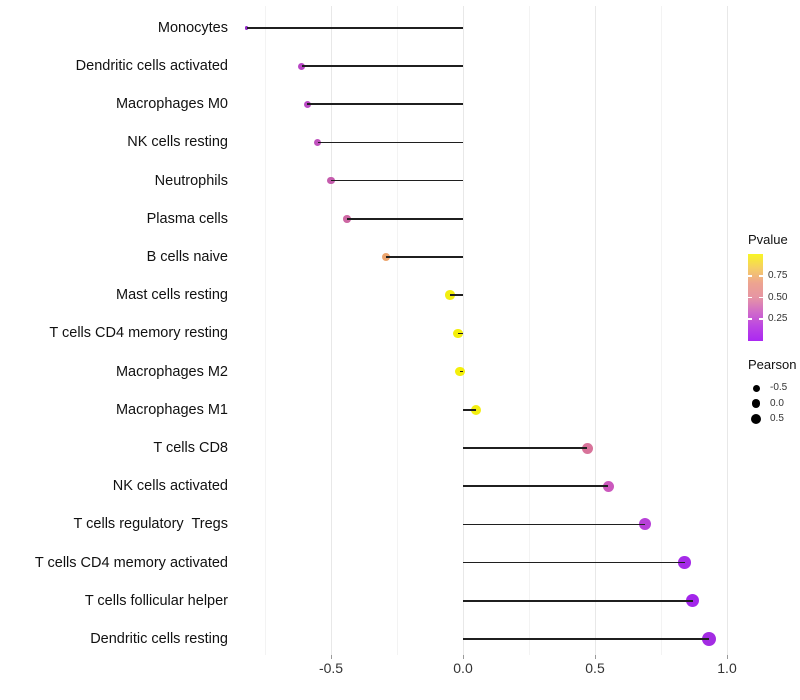 This screenshot has width=800, height=700. What do you see at coordinates (171, 409) in the screenshot?
I see `category-label: Macrophages M1` at bounding box center [171, 409].